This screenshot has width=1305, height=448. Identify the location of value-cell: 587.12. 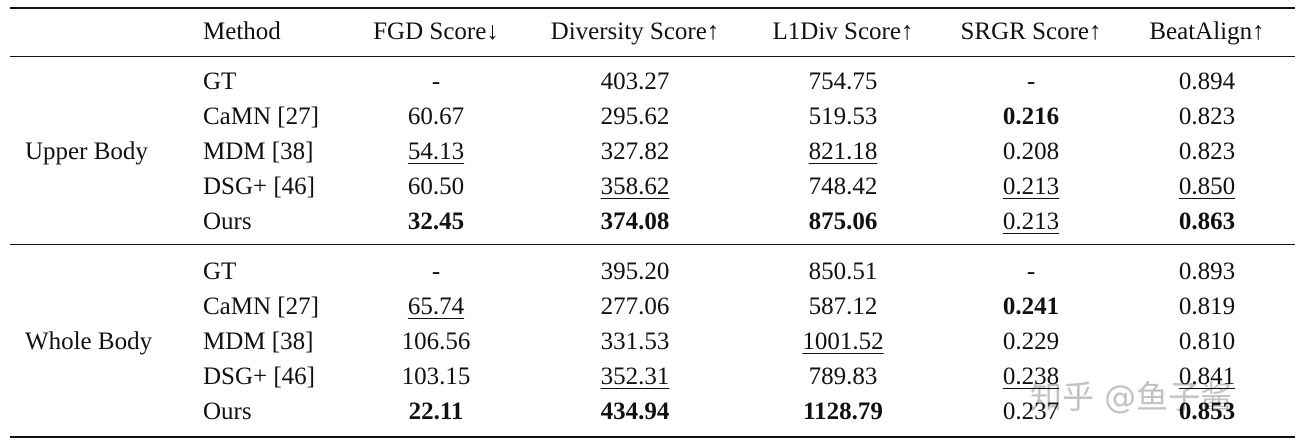
(843, 306).